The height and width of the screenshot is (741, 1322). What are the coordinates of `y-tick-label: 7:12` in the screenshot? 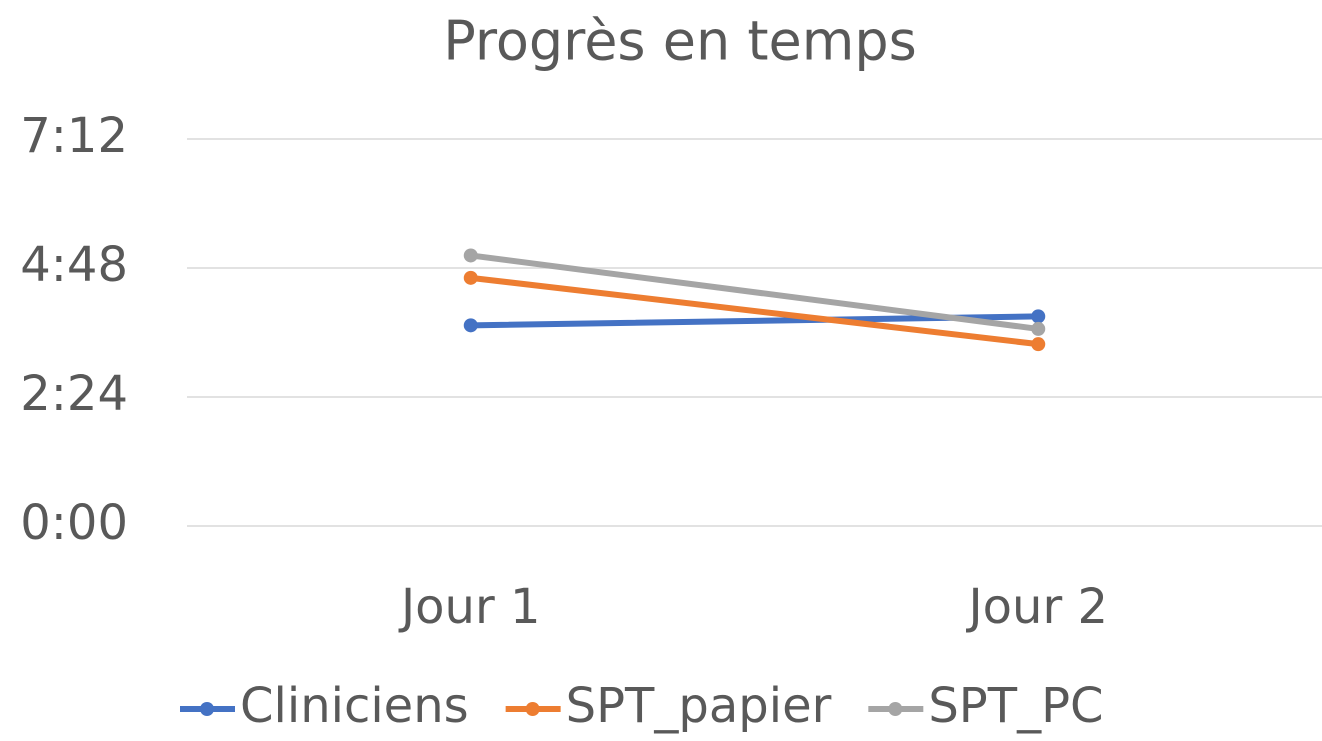 It's located at (74, 136).